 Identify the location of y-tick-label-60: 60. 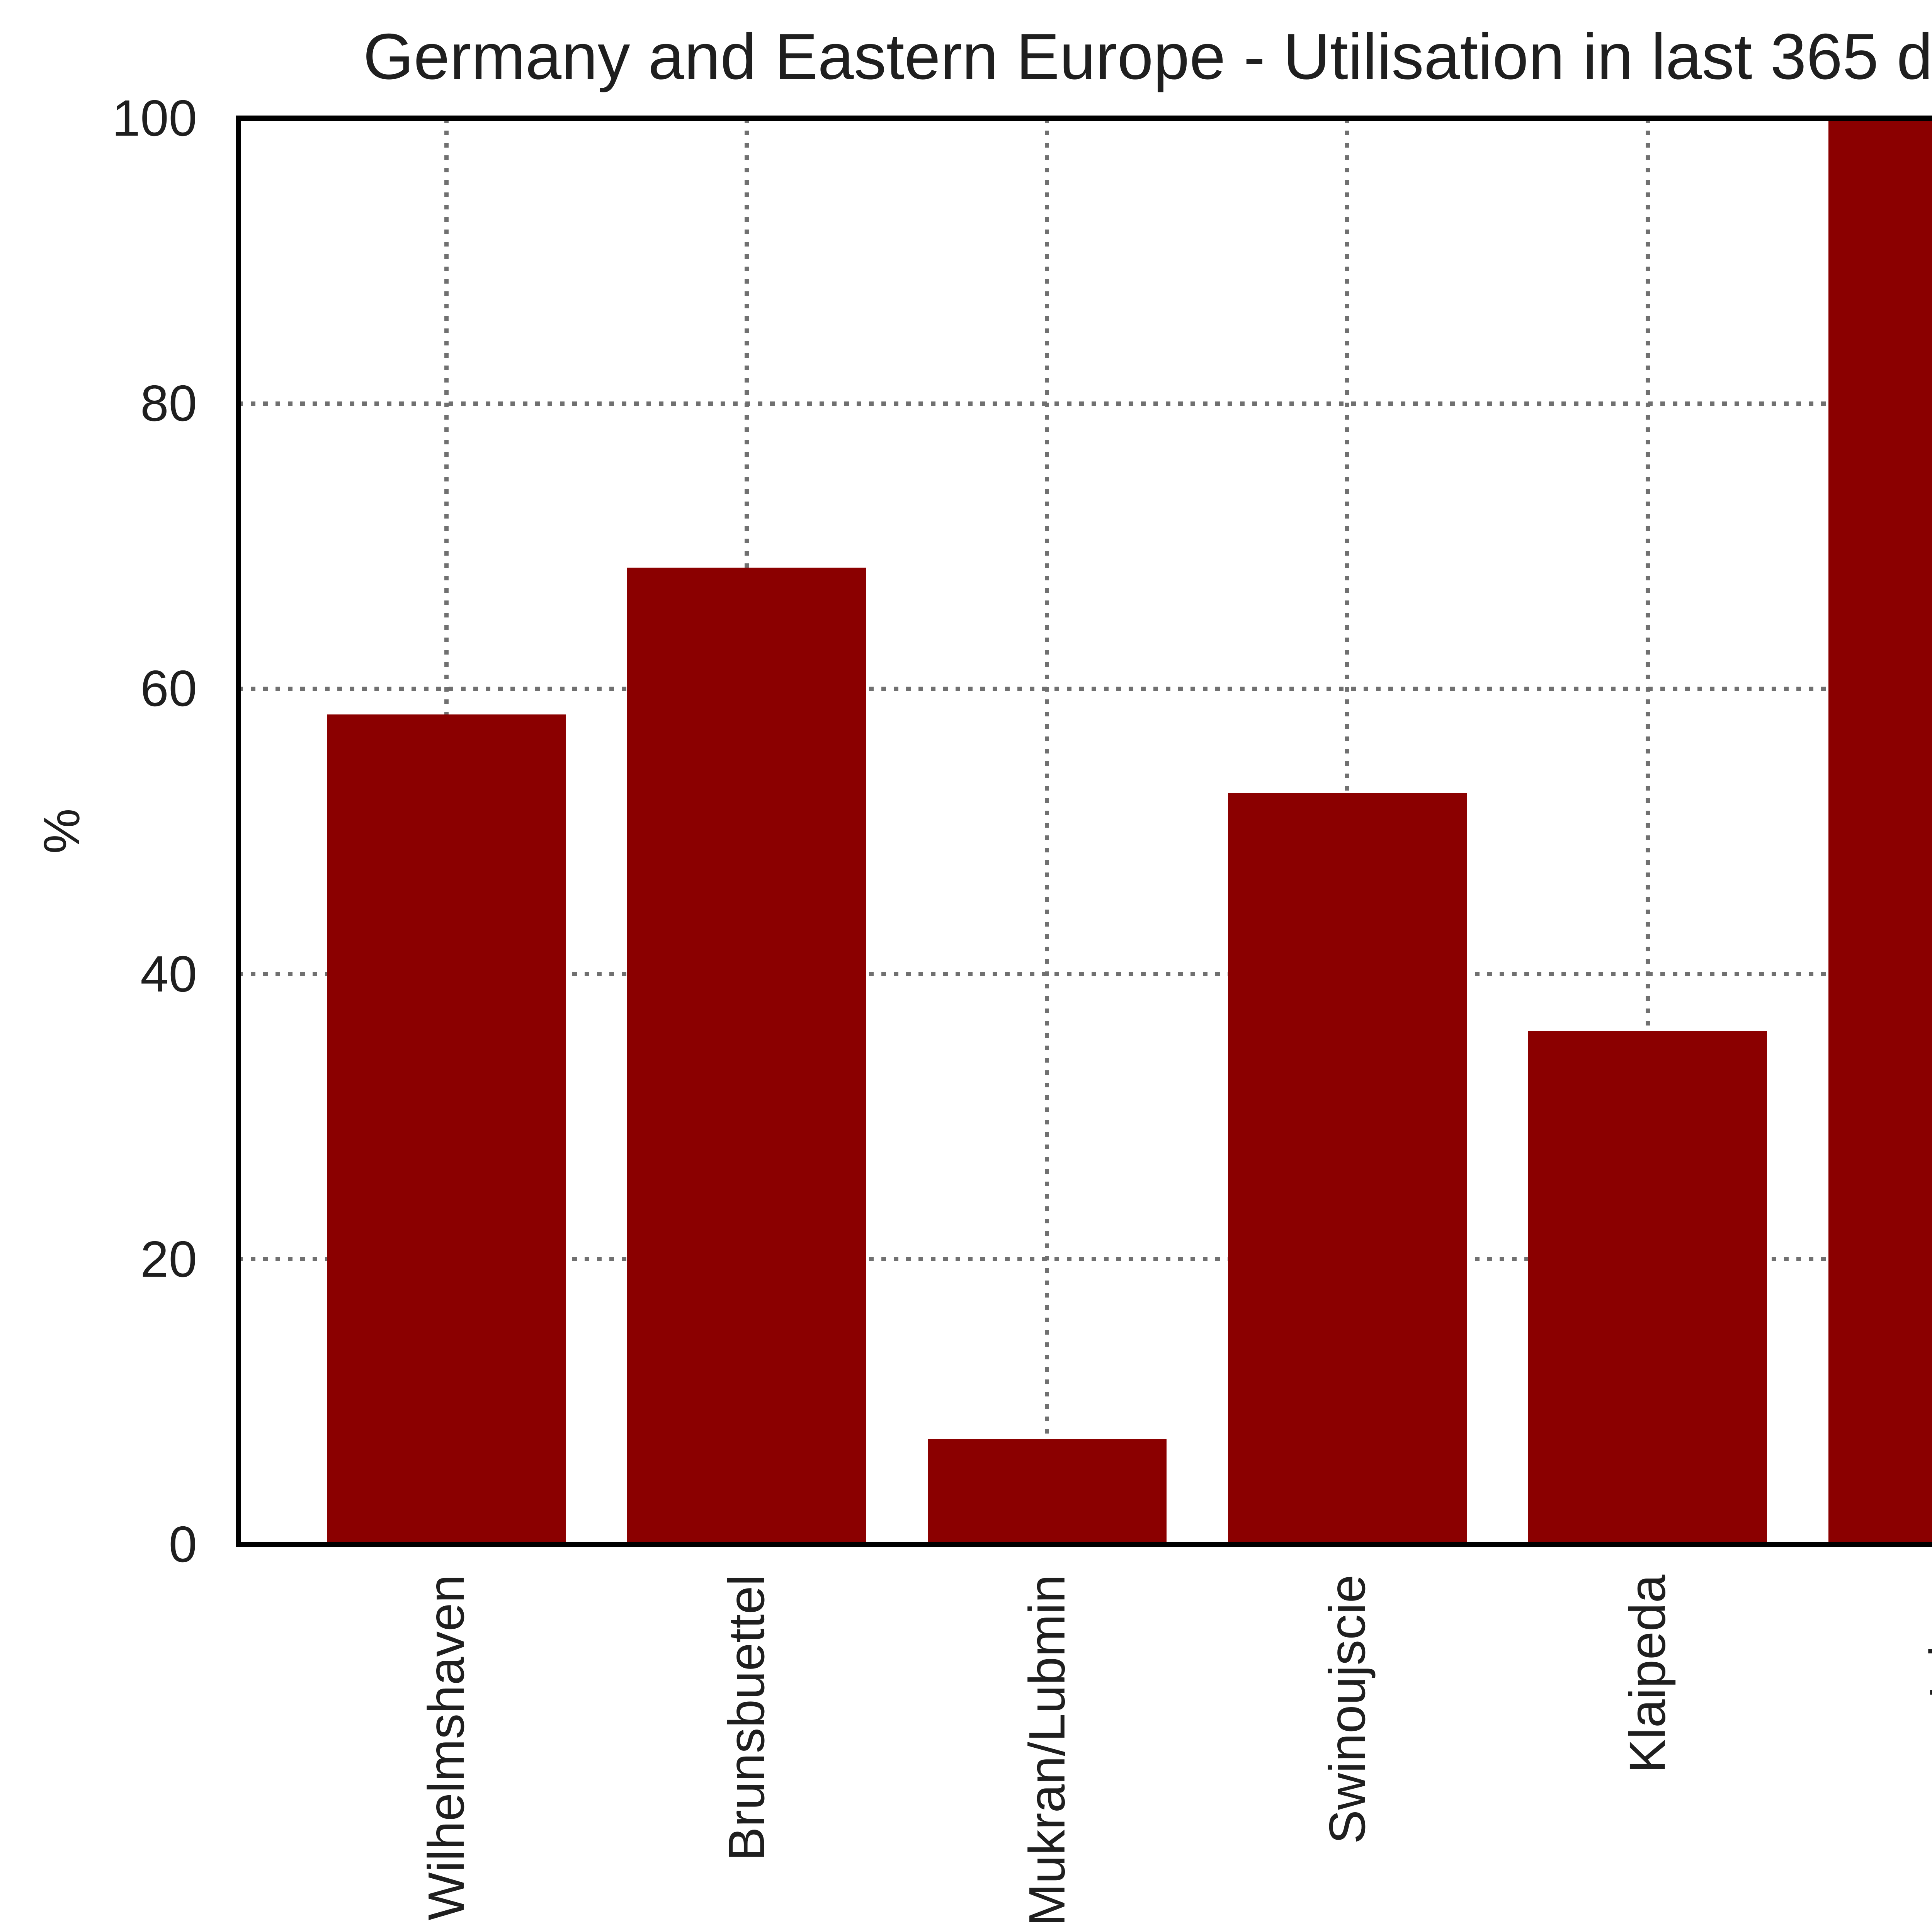
(168, 688).